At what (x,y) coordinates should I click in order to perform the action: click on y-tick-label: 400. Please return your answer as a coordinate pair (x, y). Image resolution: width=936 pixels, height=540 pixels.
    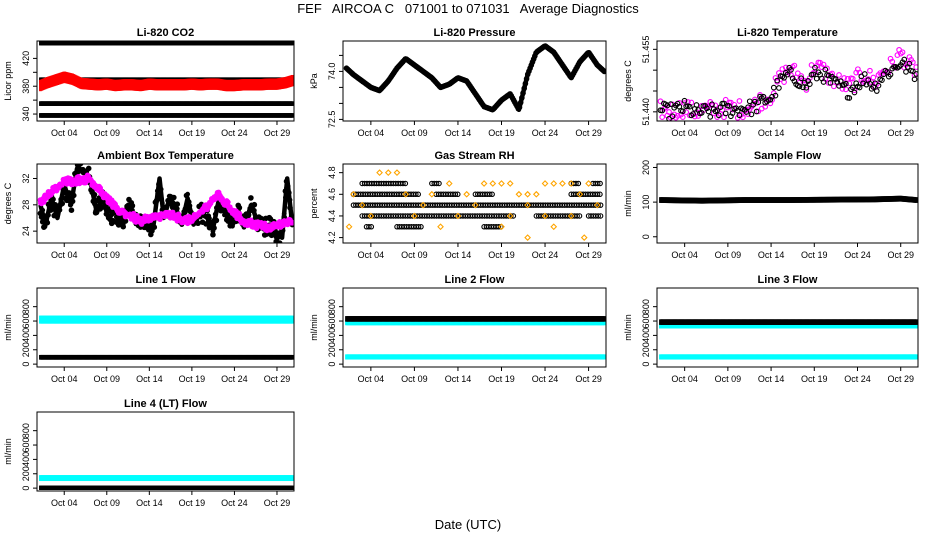
    Looking at the image, I should click on (646, 335).